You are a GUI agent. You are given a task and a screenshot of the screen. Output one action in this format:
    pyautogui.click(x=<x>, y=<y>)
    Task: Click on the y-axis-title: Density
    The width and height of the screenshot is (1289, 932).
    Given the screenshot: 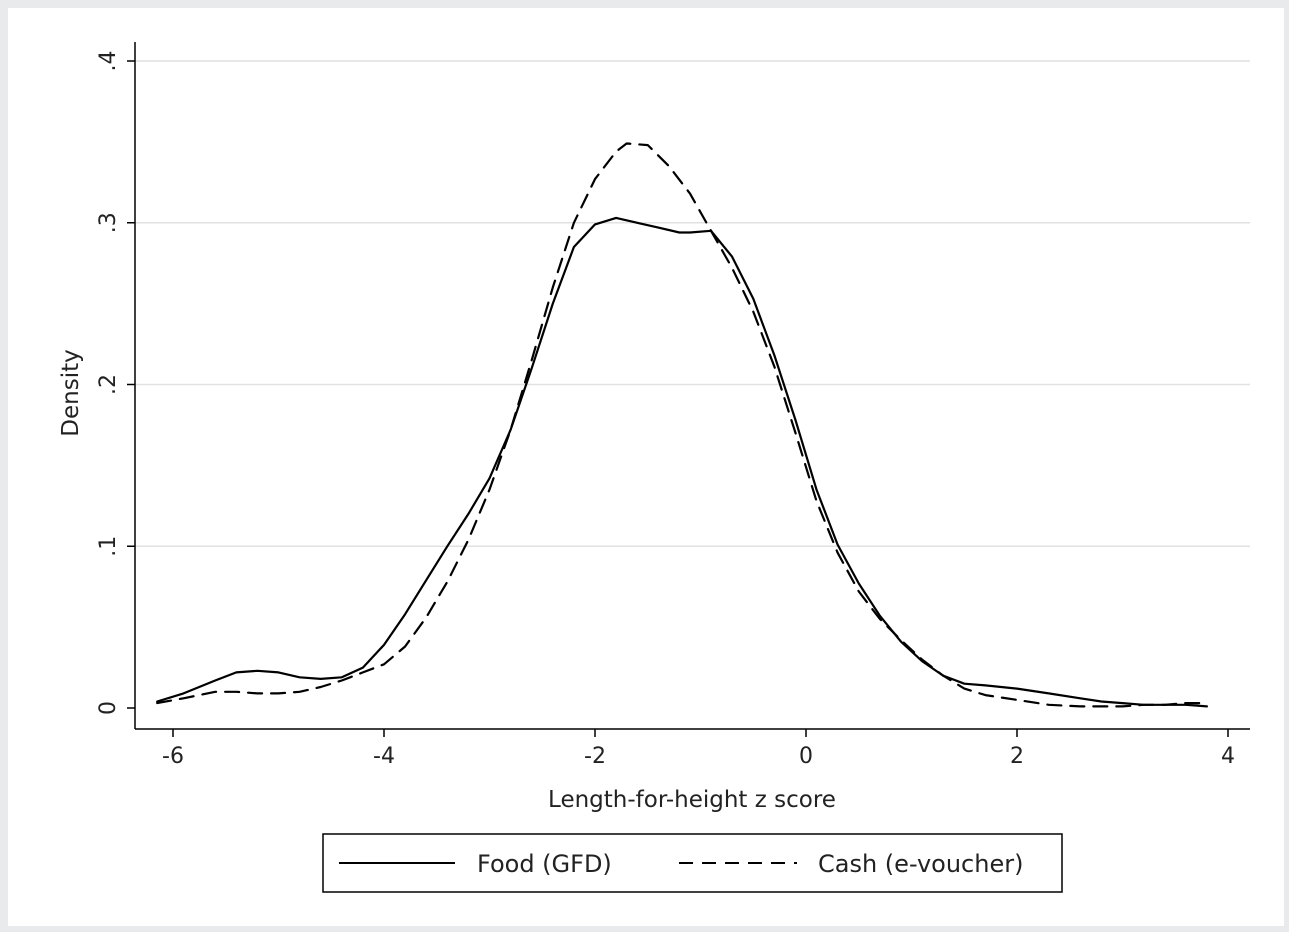 What is the action you would take?
    pyautogui.click(x=71, y=392)
    